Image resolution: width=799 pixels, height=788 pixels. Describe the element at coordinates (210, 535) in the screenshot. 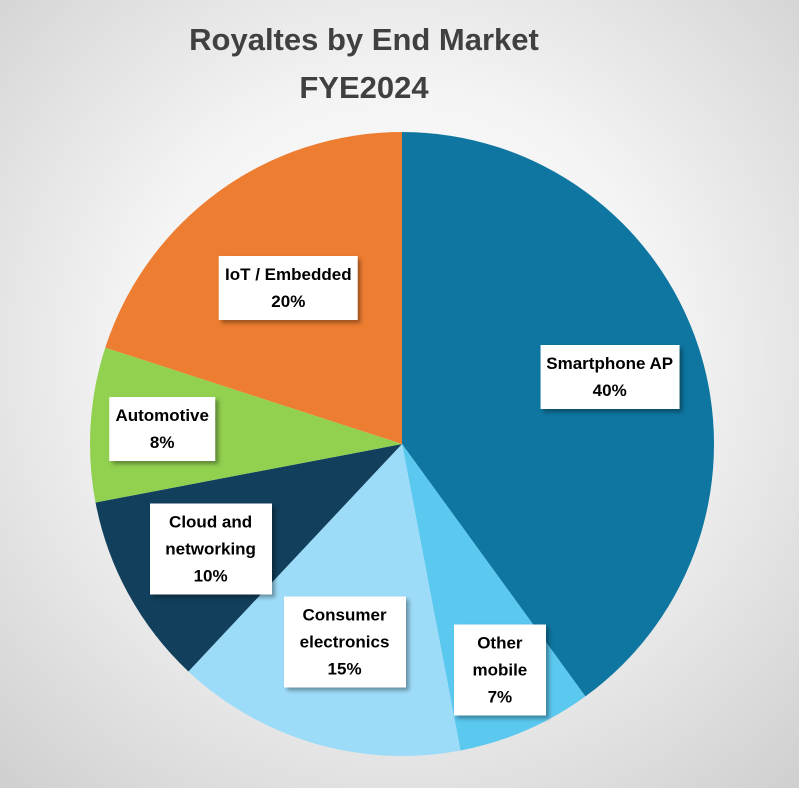

I see `label-category: Cloud and networking` at that location.